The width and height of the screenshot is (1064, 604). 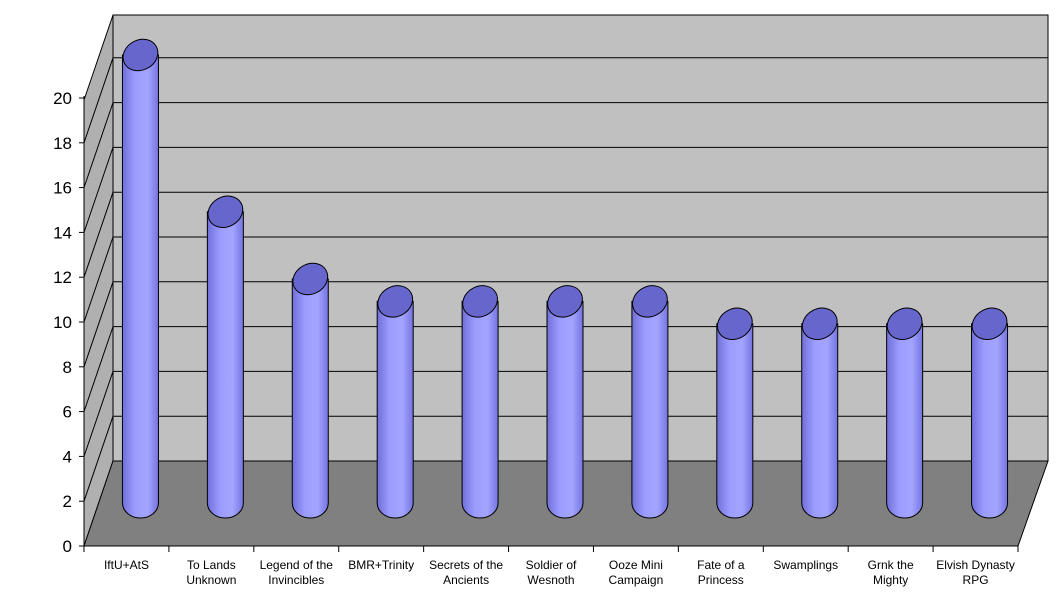 I want to click on x-tick-label-line: Ooze Mini, so click(x=636, y=565).